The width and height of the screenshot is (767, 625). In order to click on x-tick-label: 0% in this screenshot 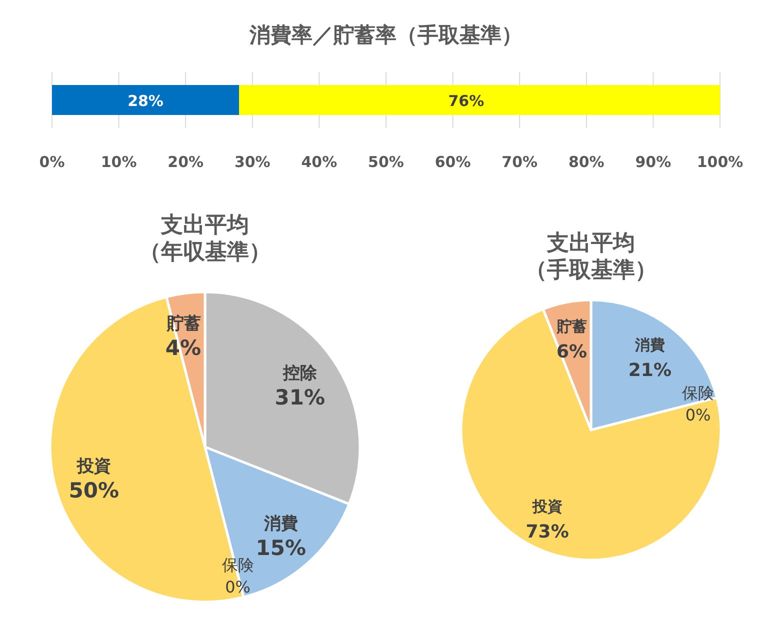, I will do `click(52, 162)`.